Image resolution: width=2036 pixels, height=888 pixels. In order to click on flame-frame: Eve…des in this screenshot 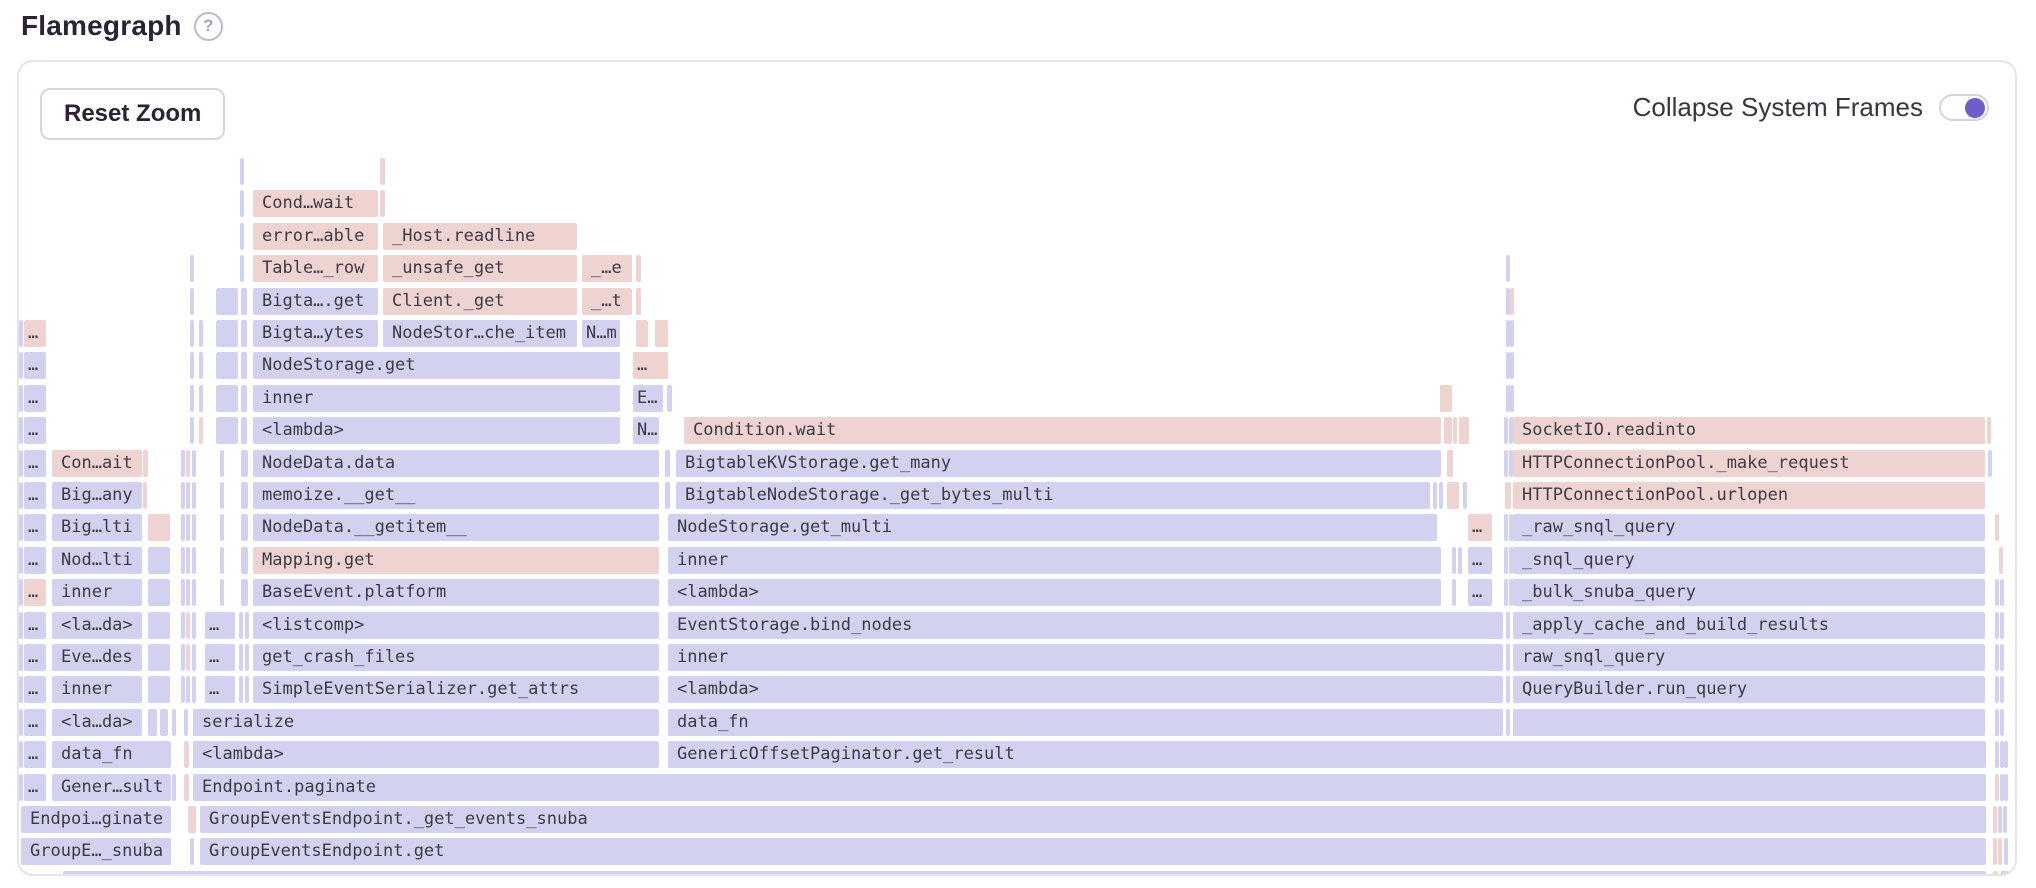, I will do `click(97, 657)`.